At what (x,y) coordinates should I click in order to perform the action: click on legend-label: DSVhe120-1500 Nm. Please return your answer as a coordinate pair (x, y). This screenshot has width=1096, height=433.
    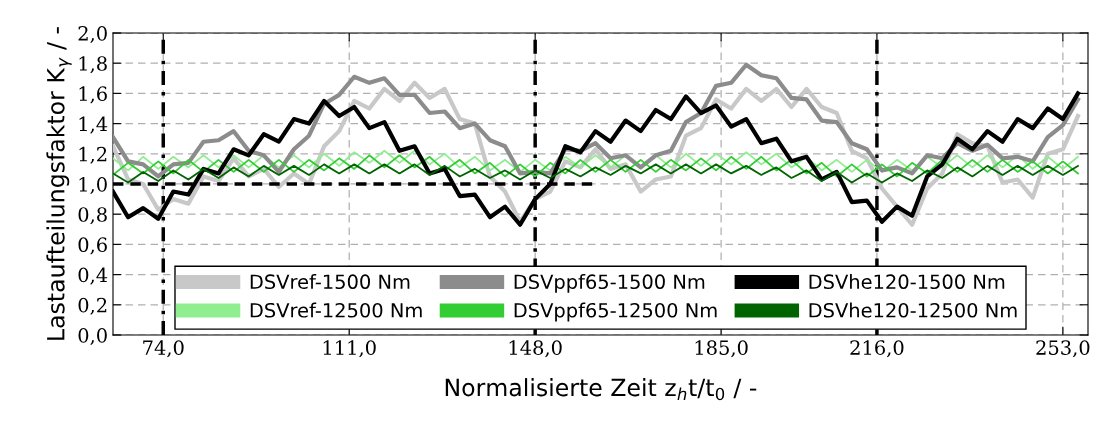
    Looking at the image, I should click on (907, 282).